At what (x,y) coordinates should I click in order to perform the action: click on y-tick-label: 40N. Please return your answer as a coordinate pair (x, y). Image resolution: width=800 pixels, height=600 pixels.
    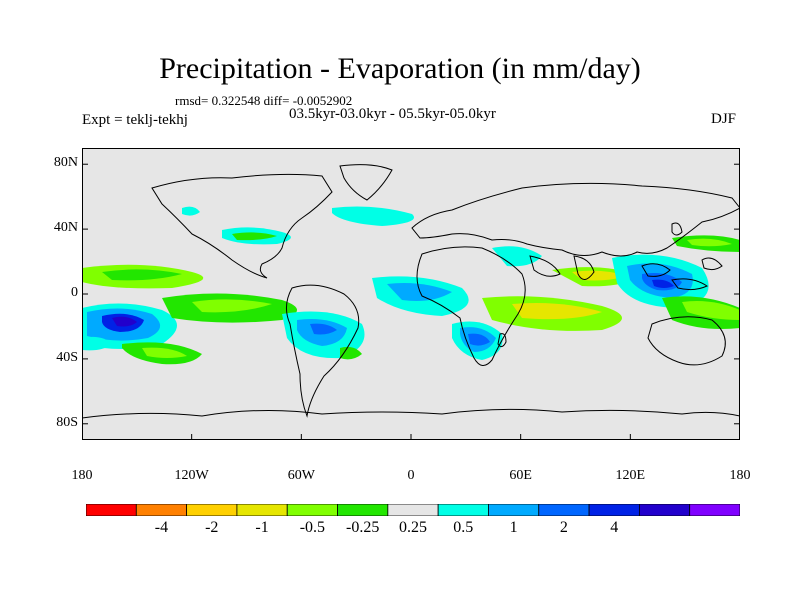
    Looking at the image, I should click on (65, 228).